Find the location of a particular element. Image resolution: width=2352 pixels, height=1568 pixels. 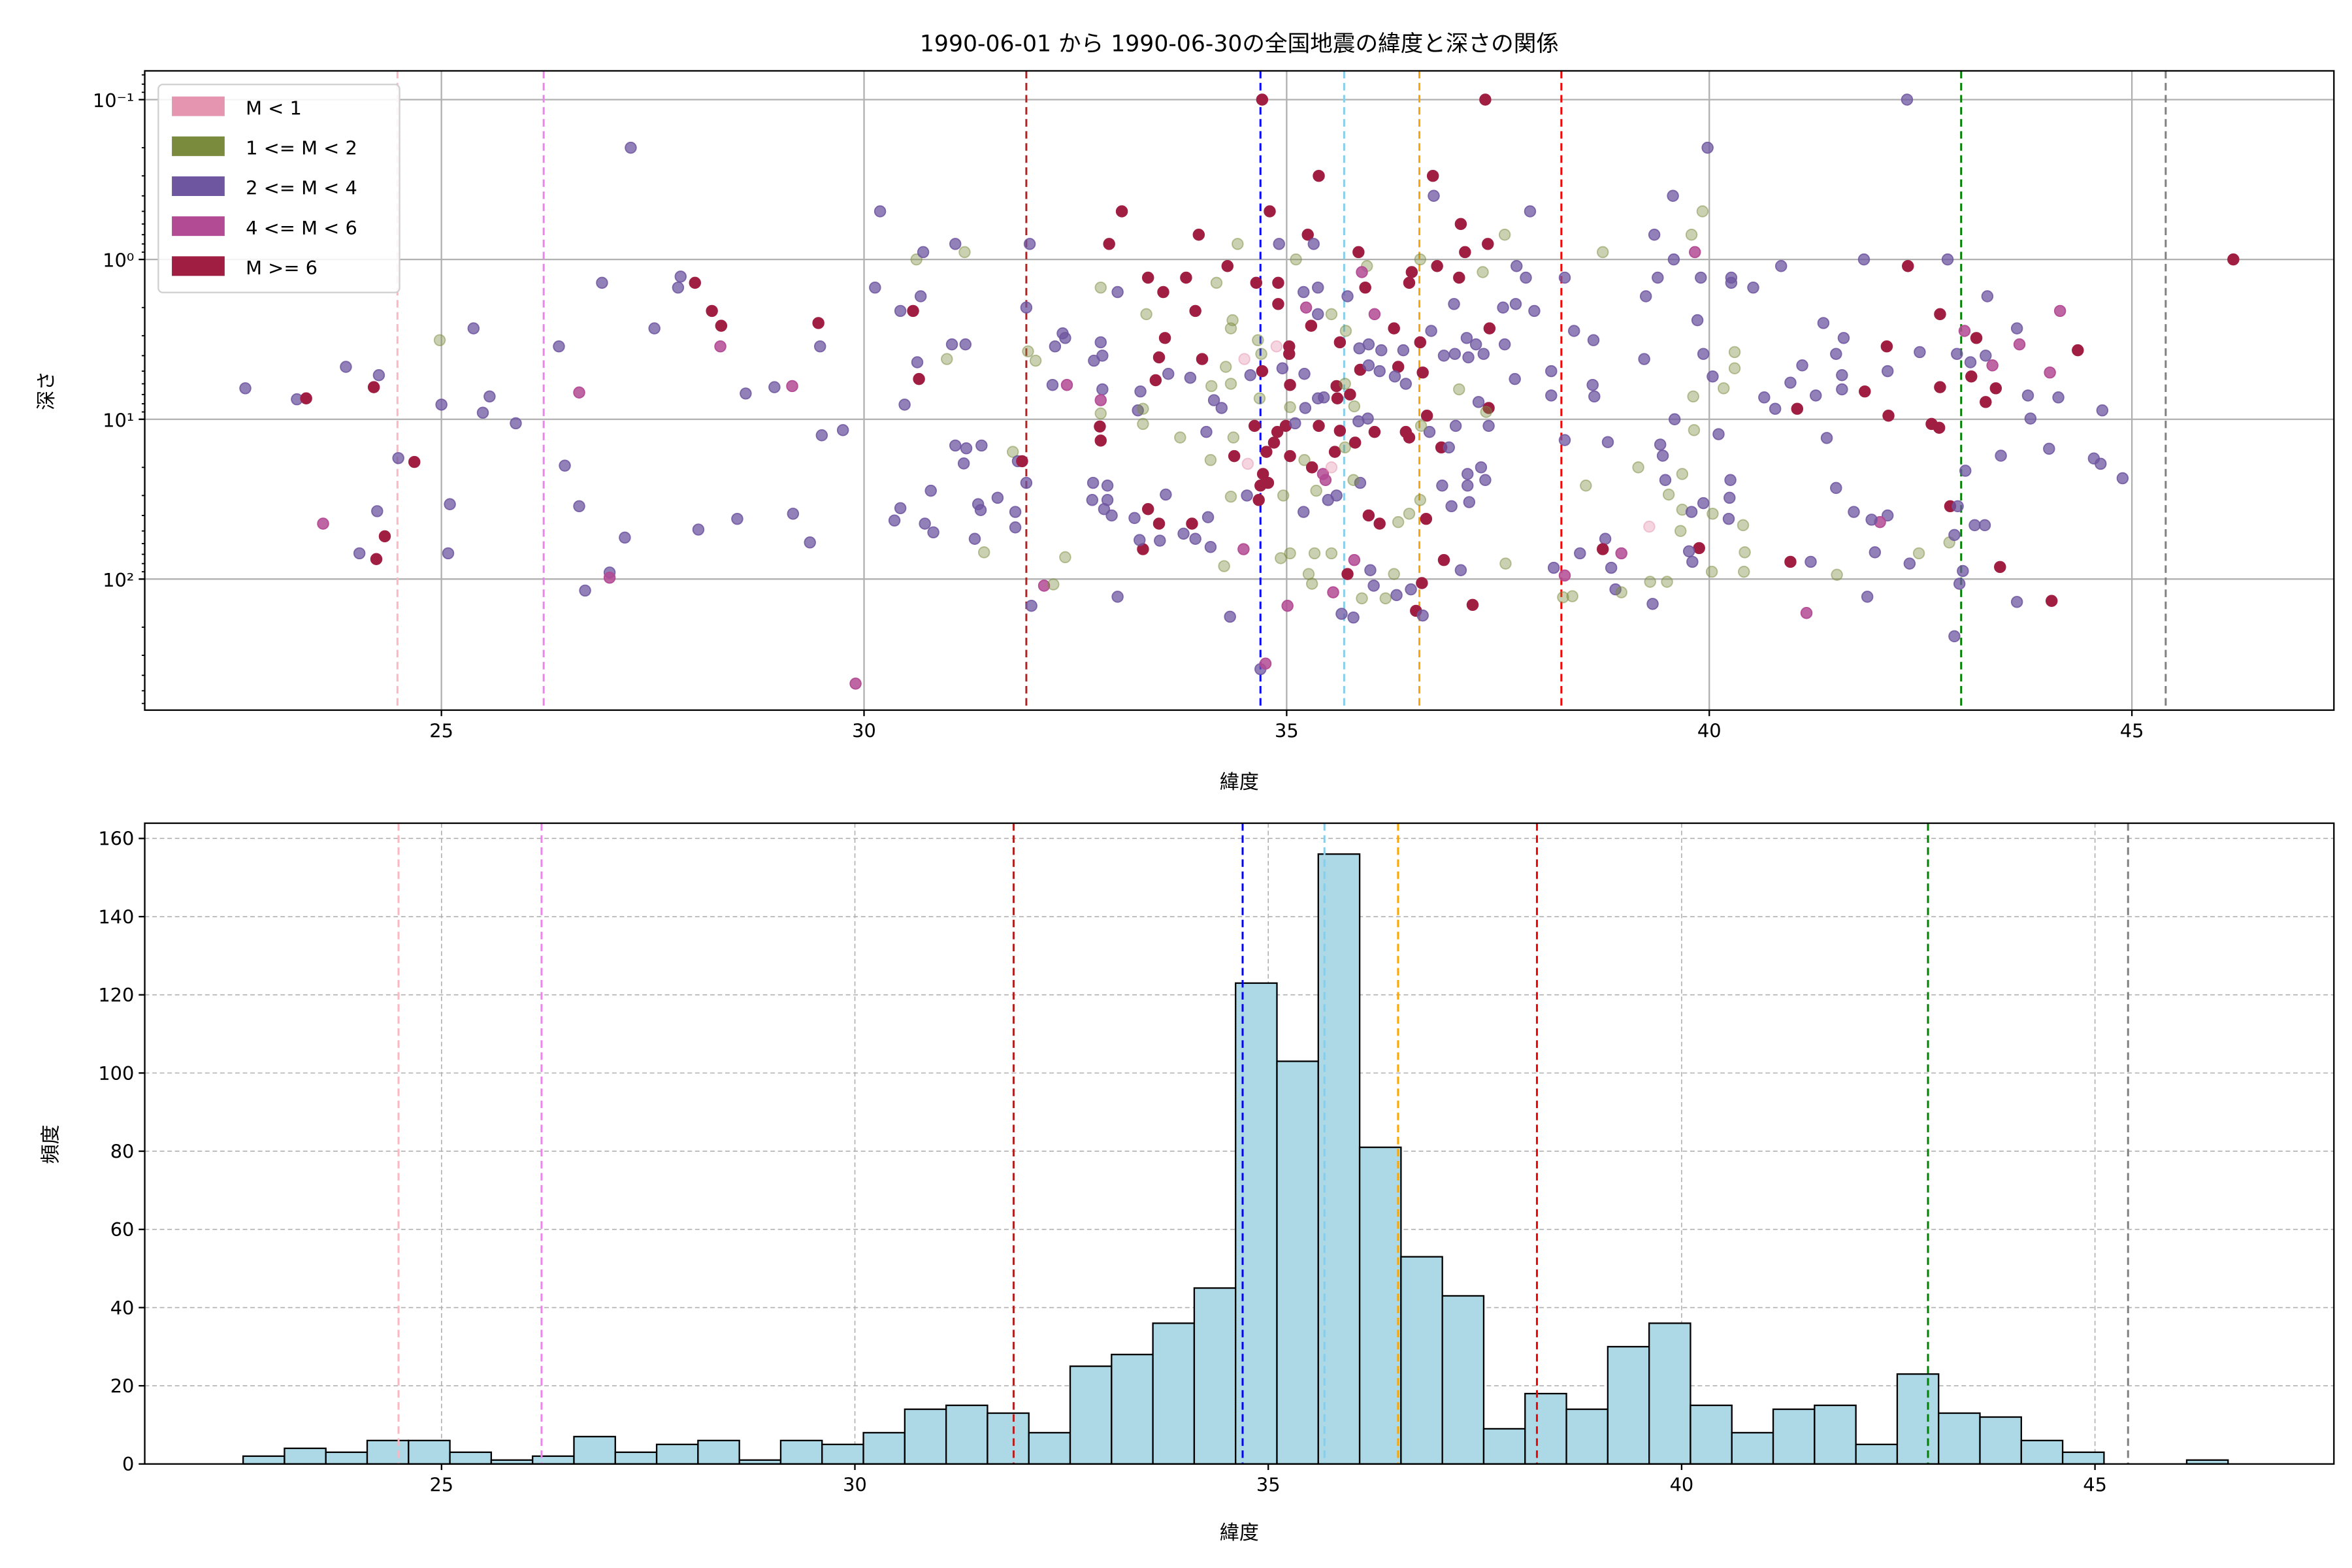

y-tick-label: 100 is located at coordinates (116, 1073).